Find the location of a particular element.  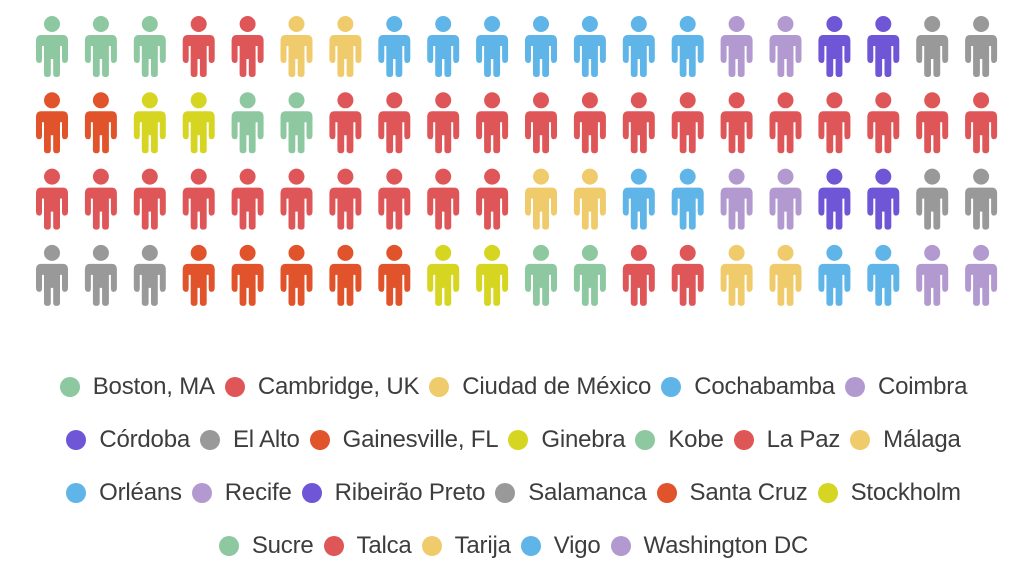

legend-label: Vigo is located at coordinates (577, 545).